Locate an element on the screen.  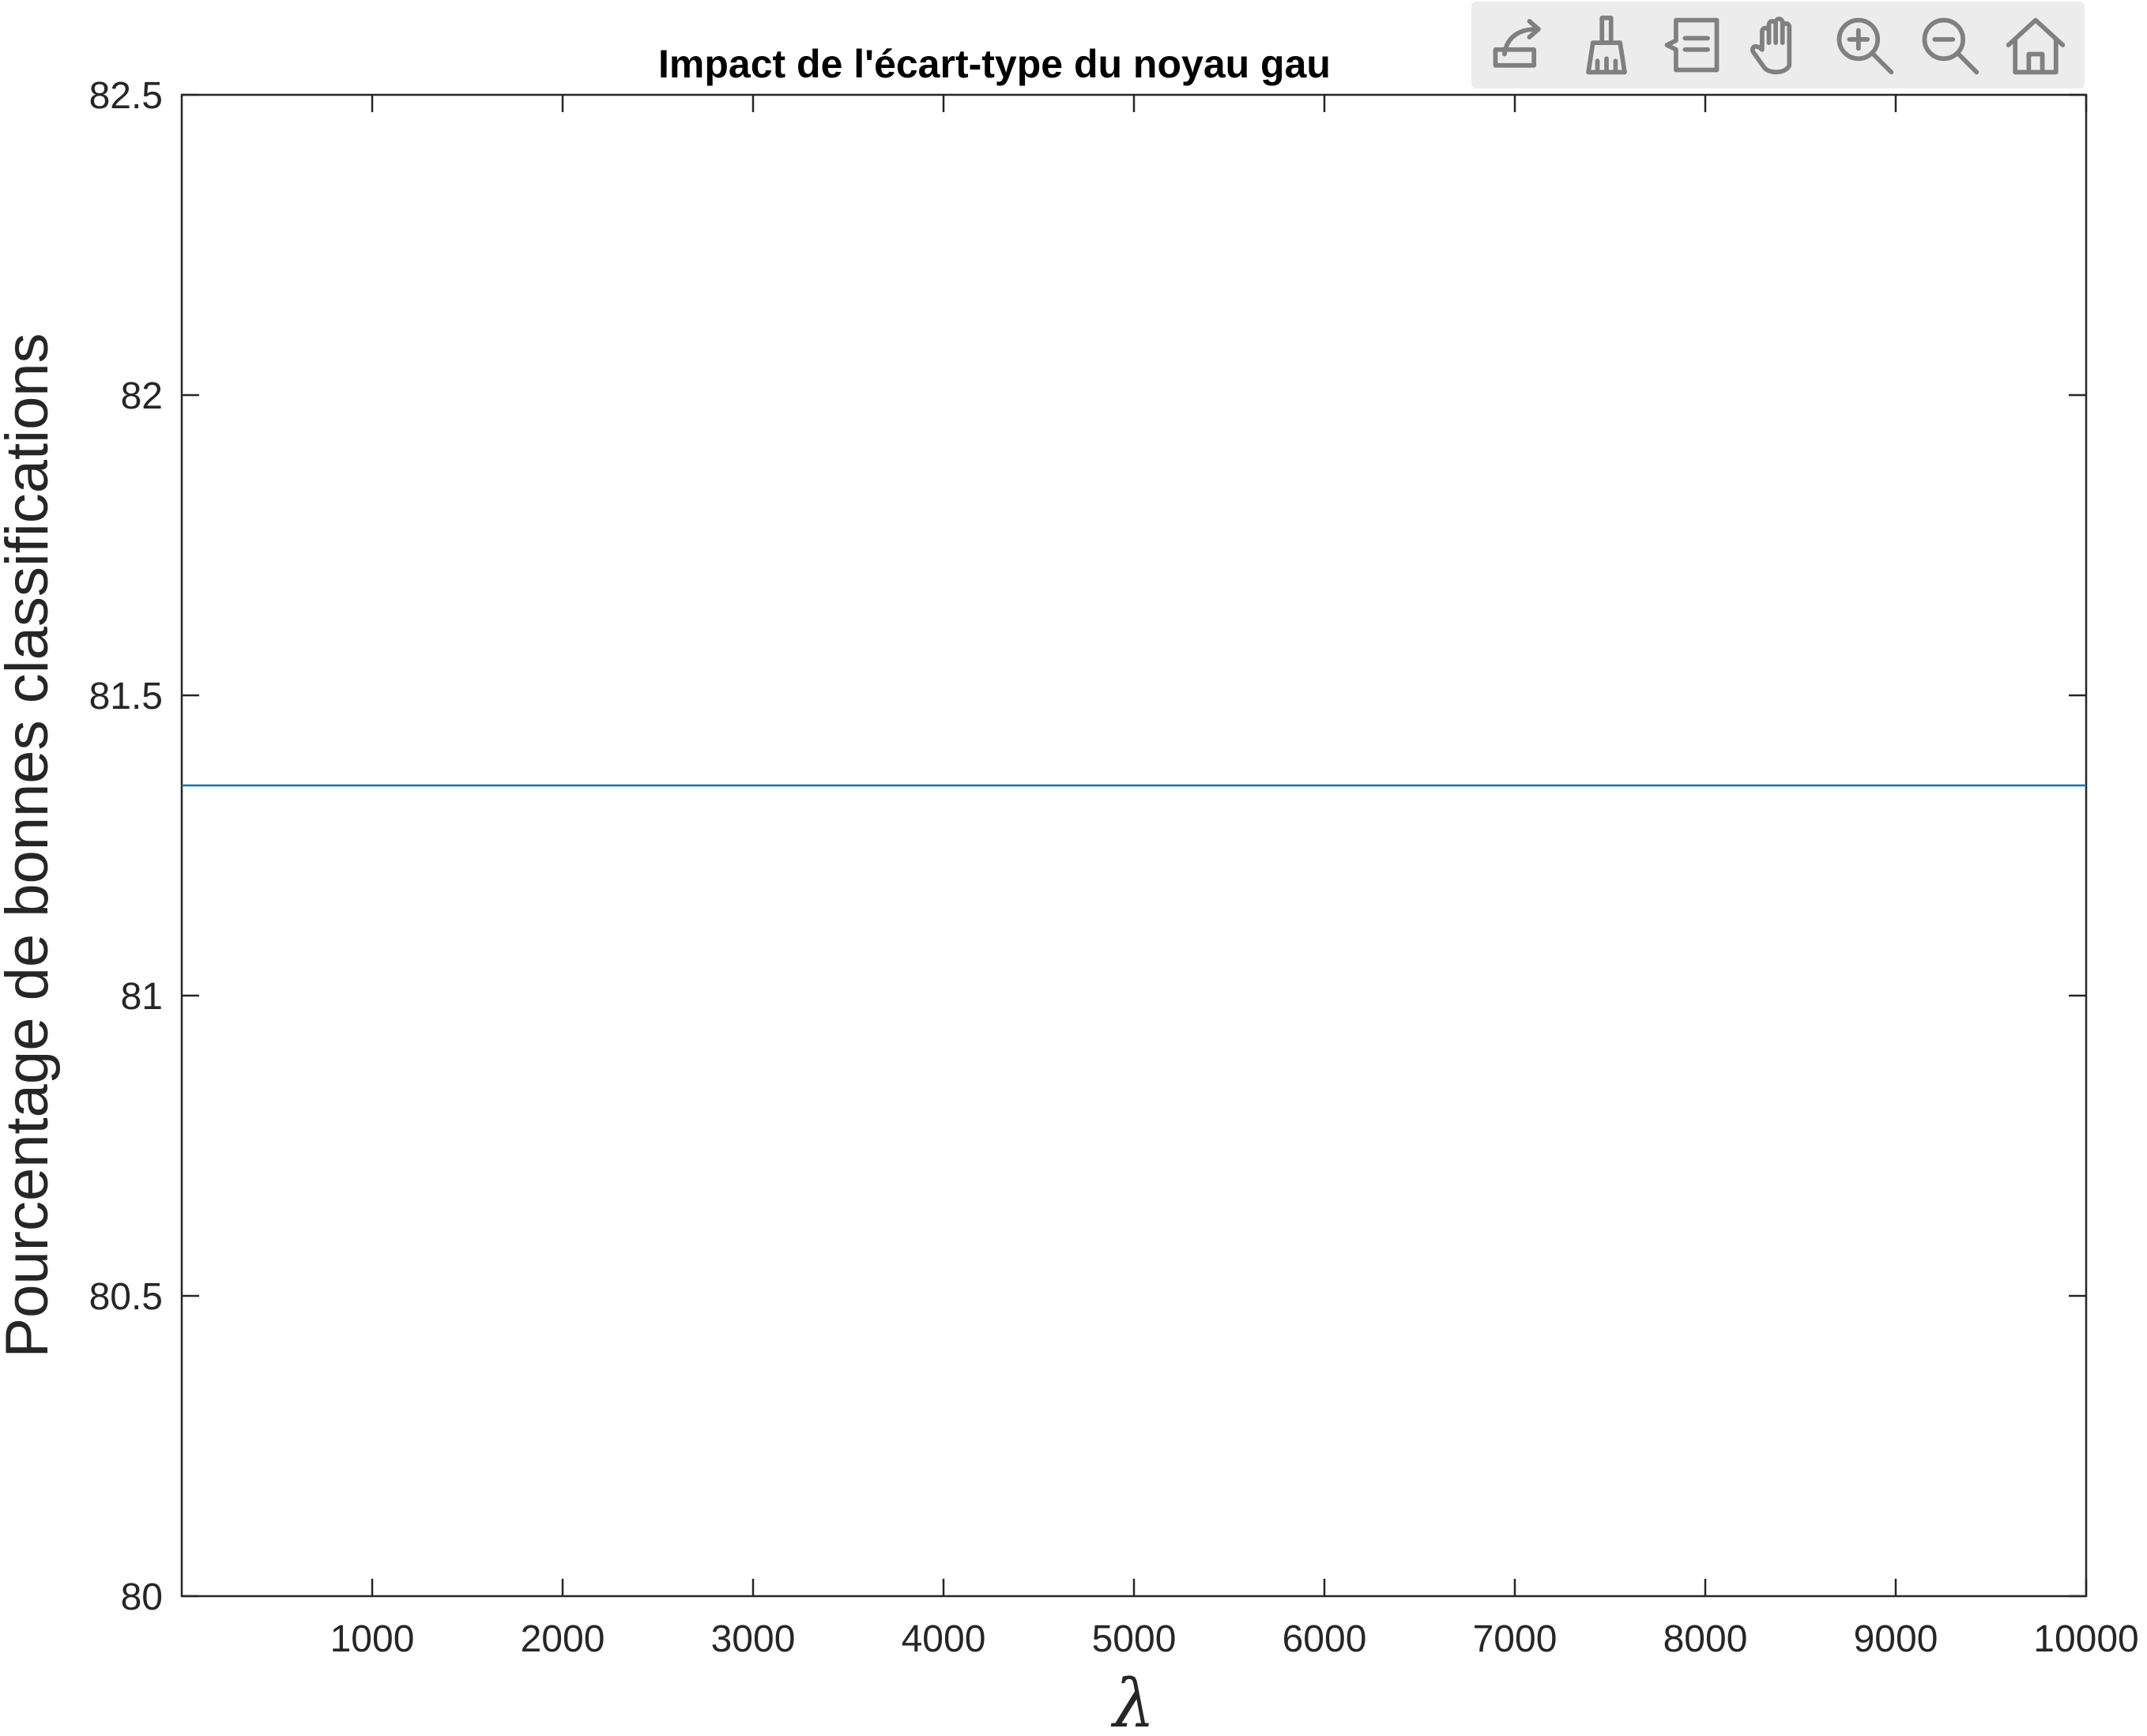
export-icon is located at coordinates (1517, 43).